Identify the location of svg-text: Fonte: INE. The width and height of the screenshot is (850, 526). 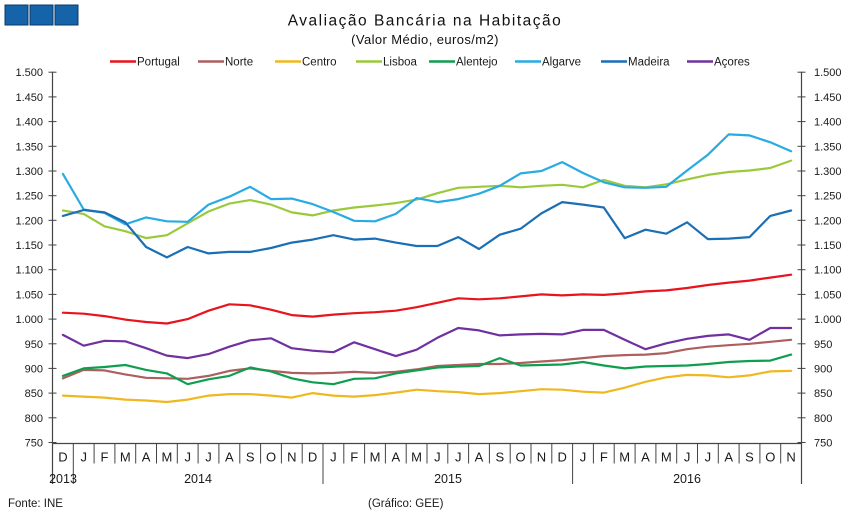
(35, 504).